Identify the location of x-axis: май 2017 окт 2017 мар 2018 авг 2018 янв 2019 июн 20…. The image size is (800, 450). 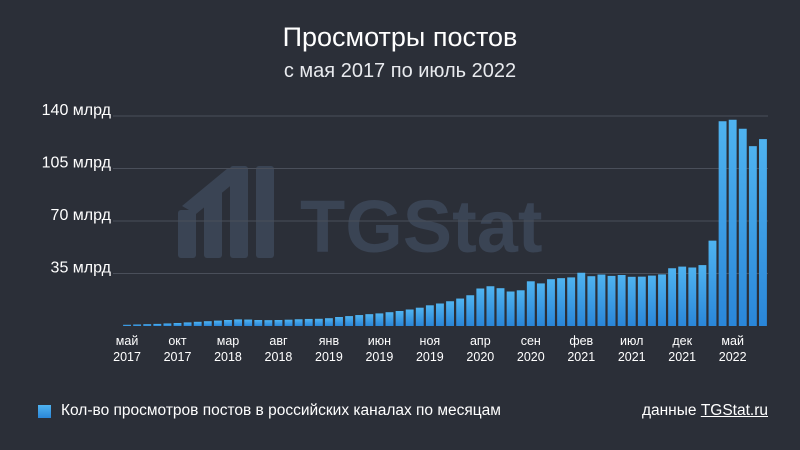
(429, 349).